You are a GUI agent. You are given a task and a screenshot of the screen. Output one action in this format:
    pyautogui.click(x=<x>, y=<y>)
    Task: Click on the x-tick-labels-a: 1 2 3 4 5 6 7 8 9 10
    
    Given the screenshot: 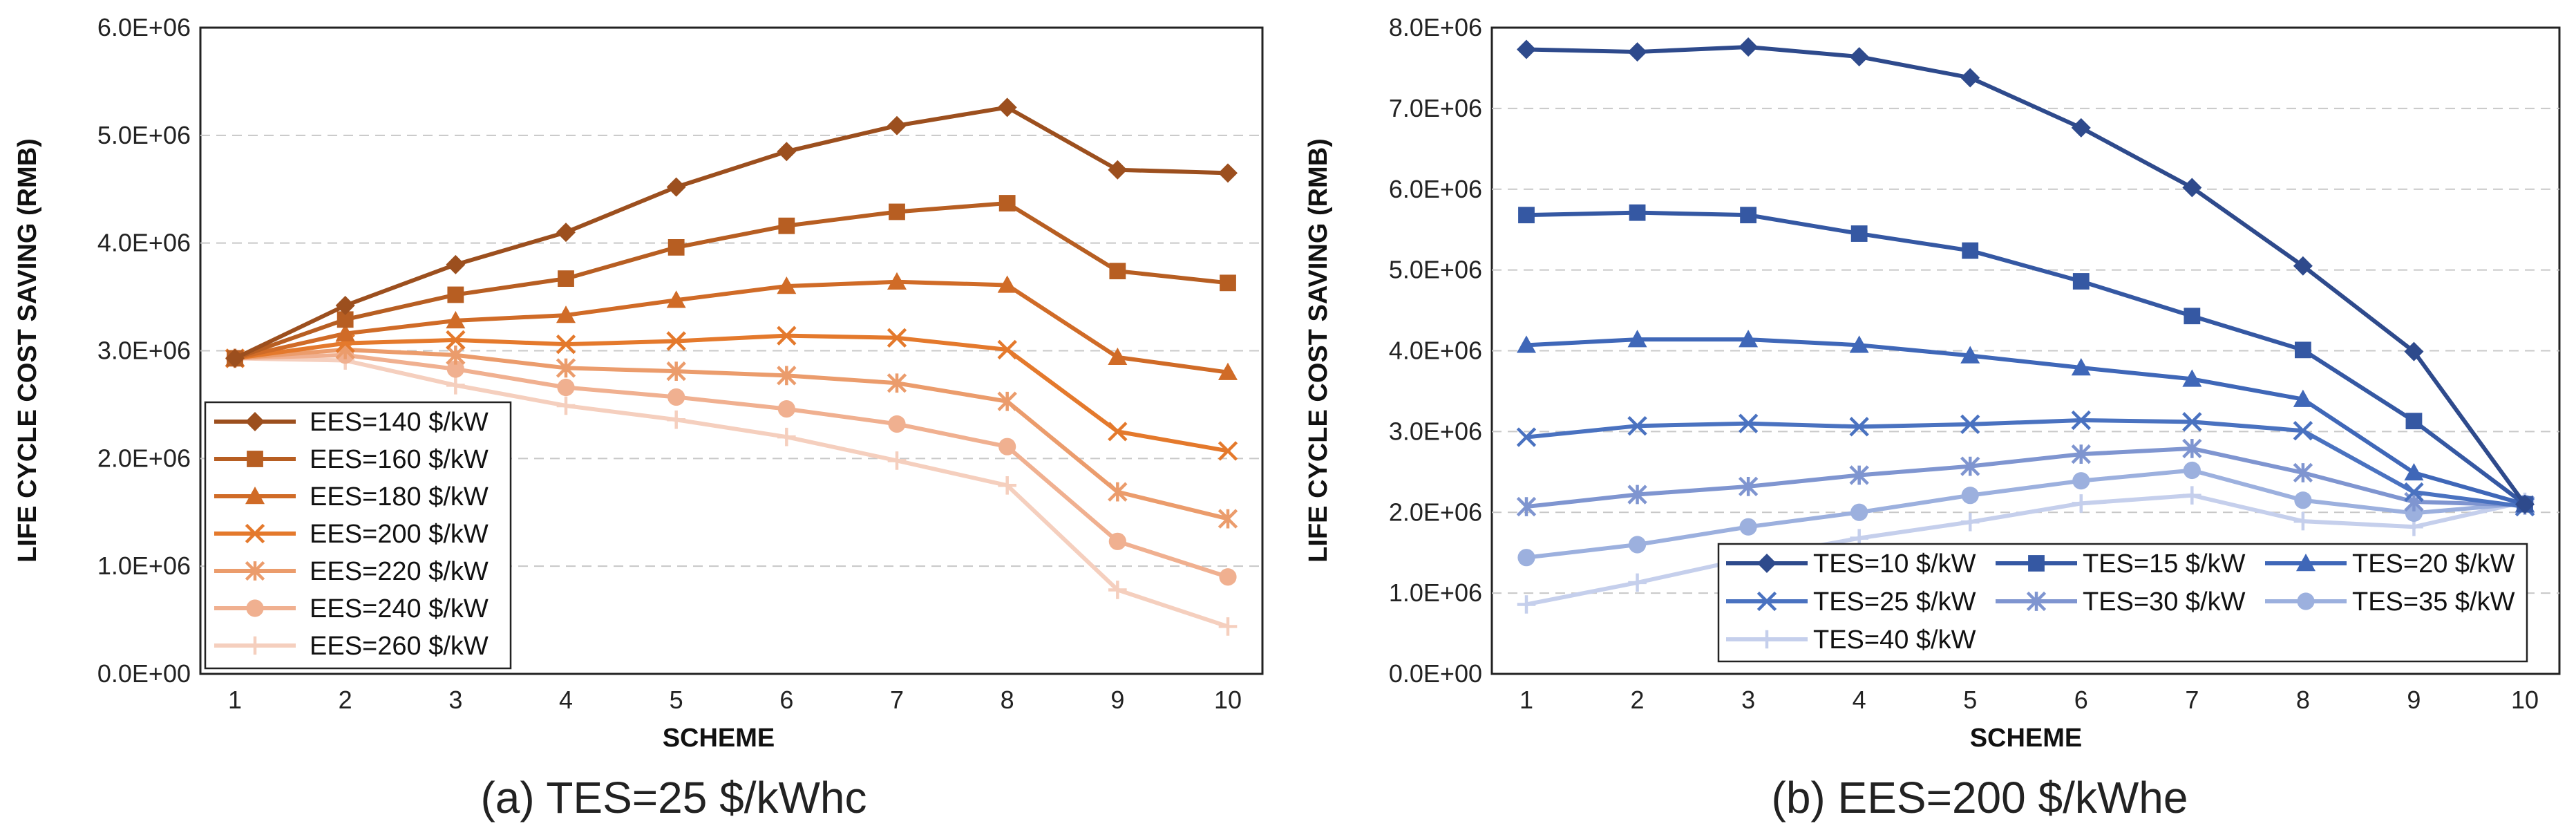 What is the action you would take?
    pyautogui.click(x=735, y=700)
    